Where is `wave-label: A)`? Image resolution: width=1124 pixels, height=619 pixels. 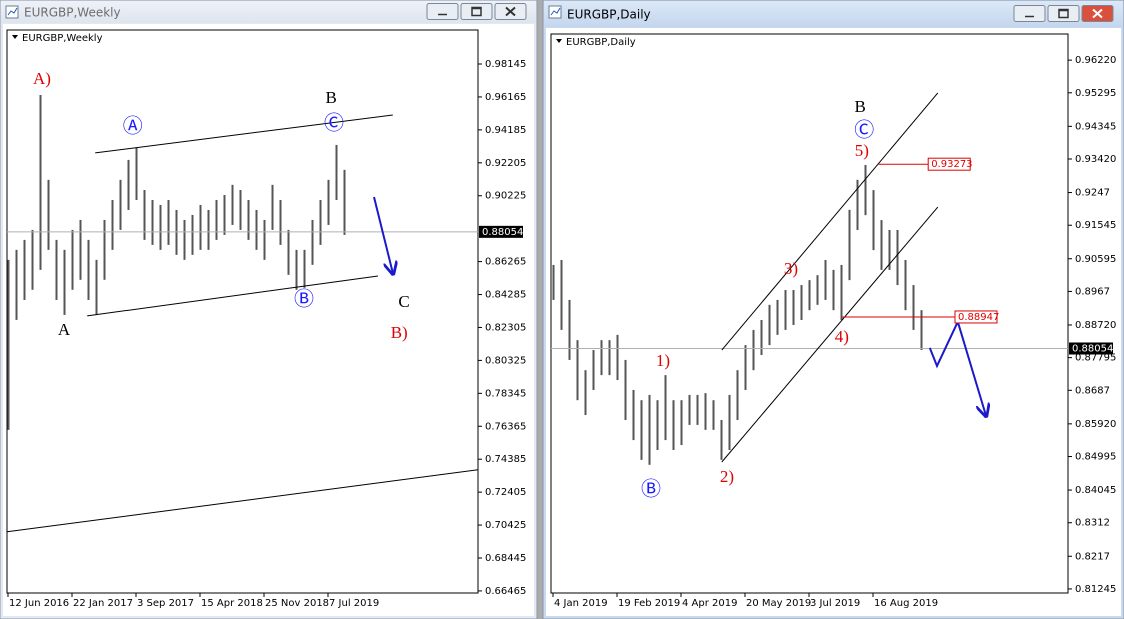 wave-label: A) is located at coordinates (42, 78).